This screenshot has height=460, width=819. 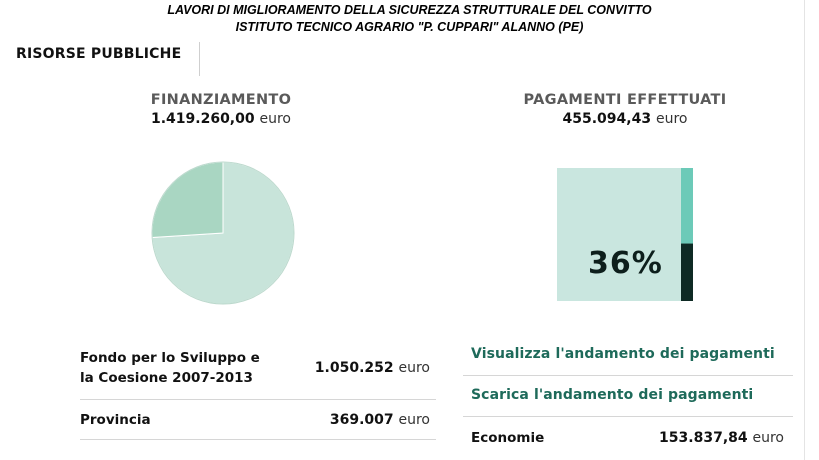 What do you see at coordinates (625, 109) in the screenshot?
I see `payments-header: PAGAMENTI EFFETTUATI 455.094,43 euro` at bounding box center [625, 109].